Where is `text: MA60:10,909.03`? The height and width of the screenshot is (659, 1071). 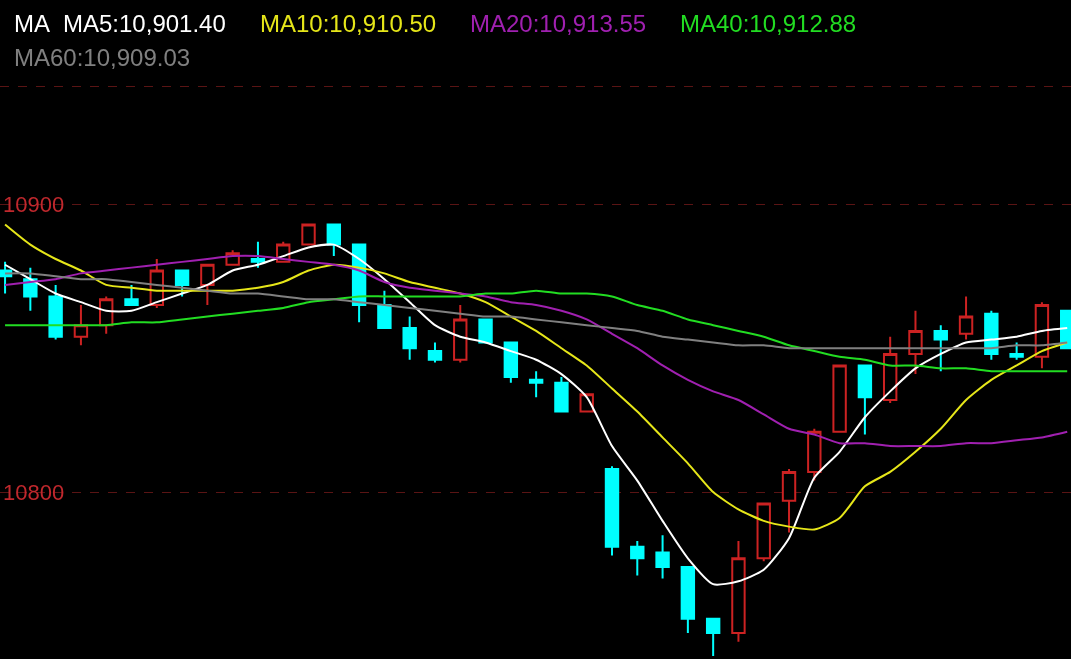 text: MA60:10,909.03 is located at coordinates (102, 57).